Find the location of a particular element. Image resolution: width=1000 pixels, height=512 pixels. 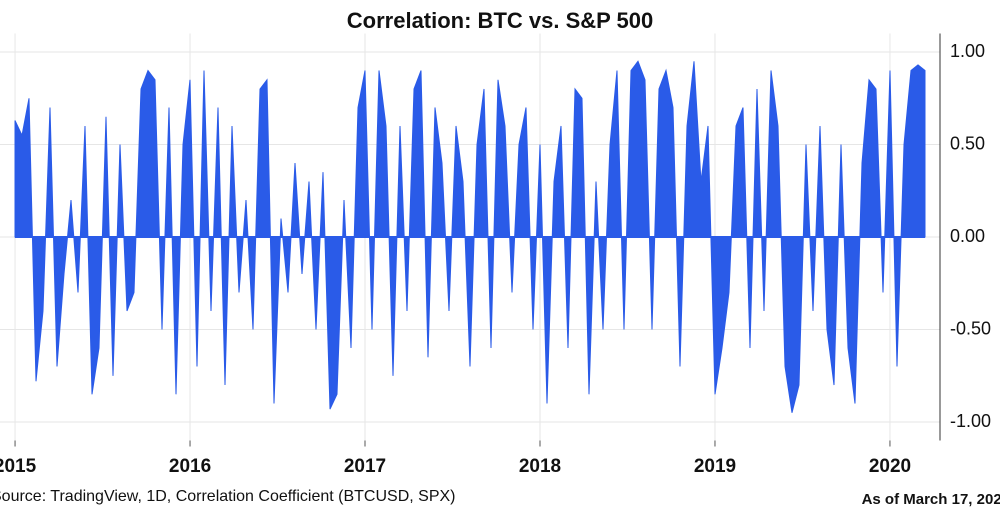

chart-title: Correlation: BTC vs. S&P 500 is located at coordinates (500, 20).